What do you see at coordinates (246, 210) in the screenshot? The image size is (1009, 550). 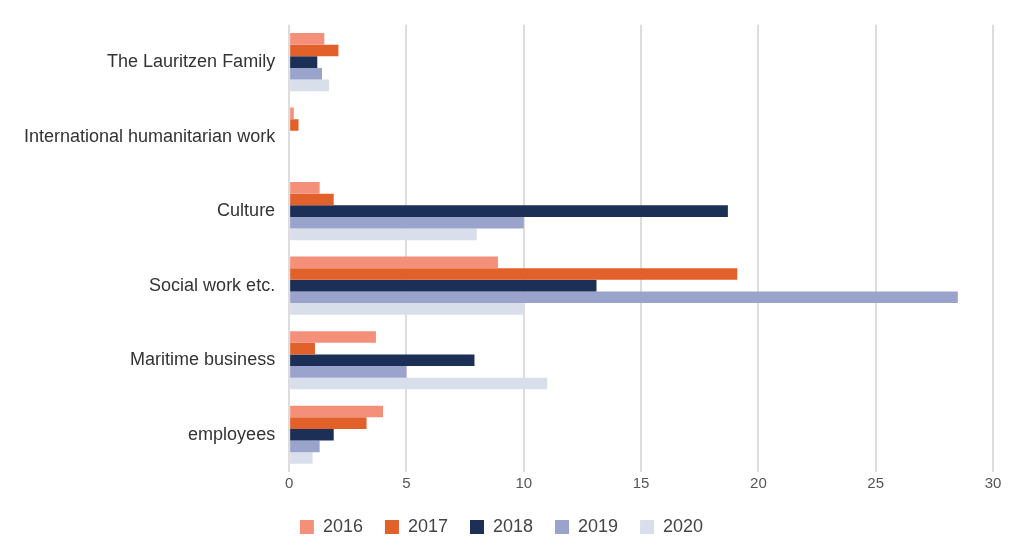 I see `y-tick-label: Culture` at bounding box center [246, 210].